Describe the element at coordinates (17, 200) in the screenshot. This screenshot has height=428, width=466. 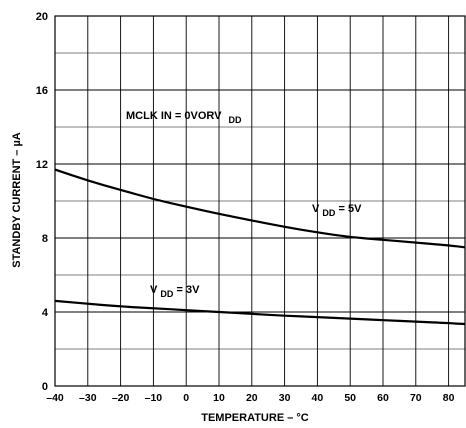
I see `y-axis-label: STANDBY CURRENT – µA` at that location.